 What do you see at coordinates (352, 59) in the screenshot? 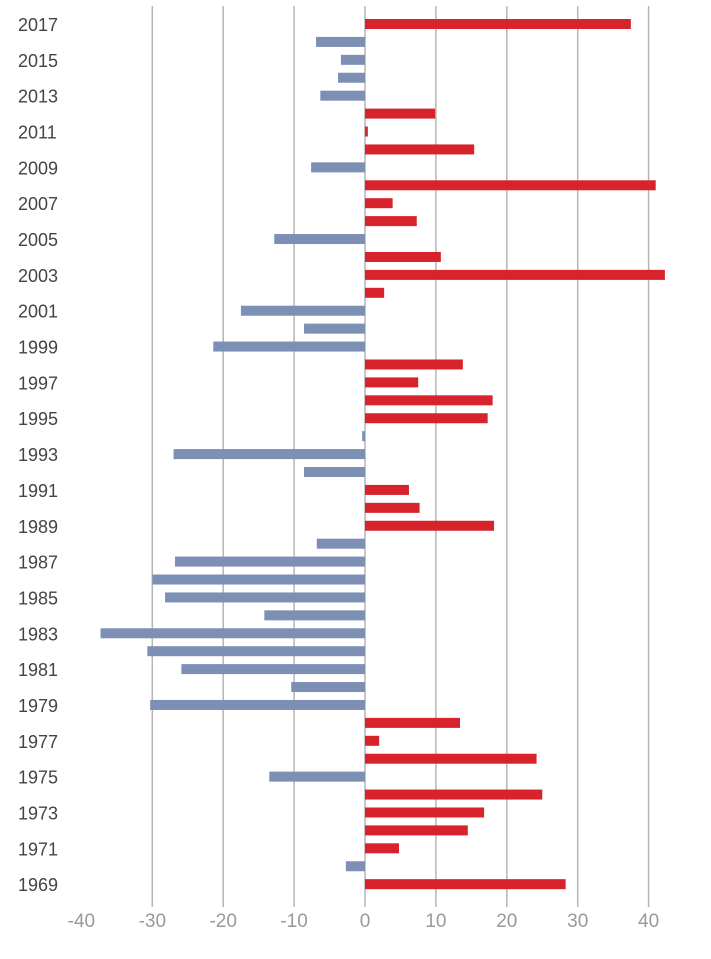
I see `bar-2015` at bounding box center [352, 59].